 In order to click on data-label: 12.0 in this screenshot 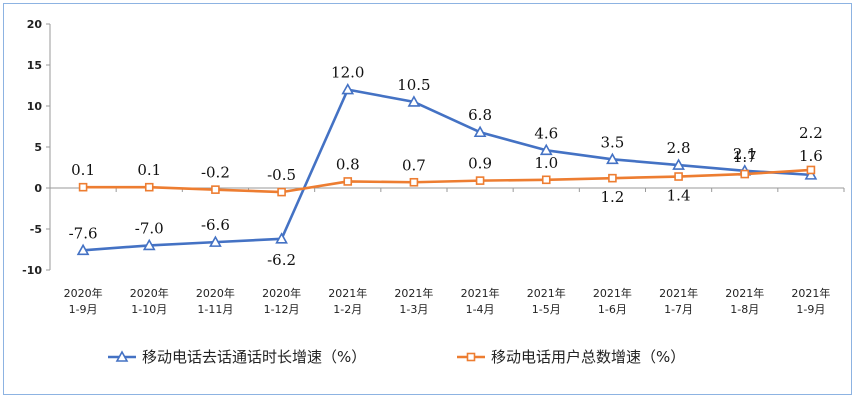, I will do `click(347, 73)`.